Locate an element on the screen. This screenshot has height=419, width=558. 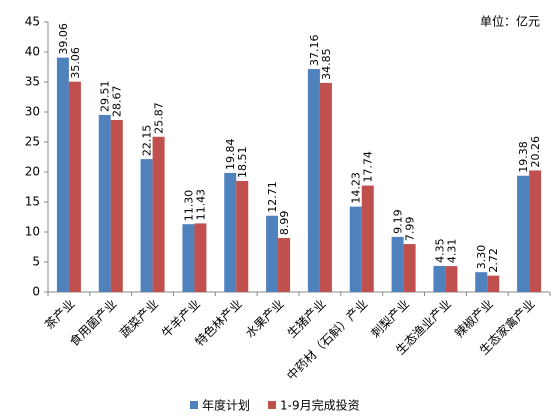
y-tick-label: 40 is located at coordinates (32, 52).